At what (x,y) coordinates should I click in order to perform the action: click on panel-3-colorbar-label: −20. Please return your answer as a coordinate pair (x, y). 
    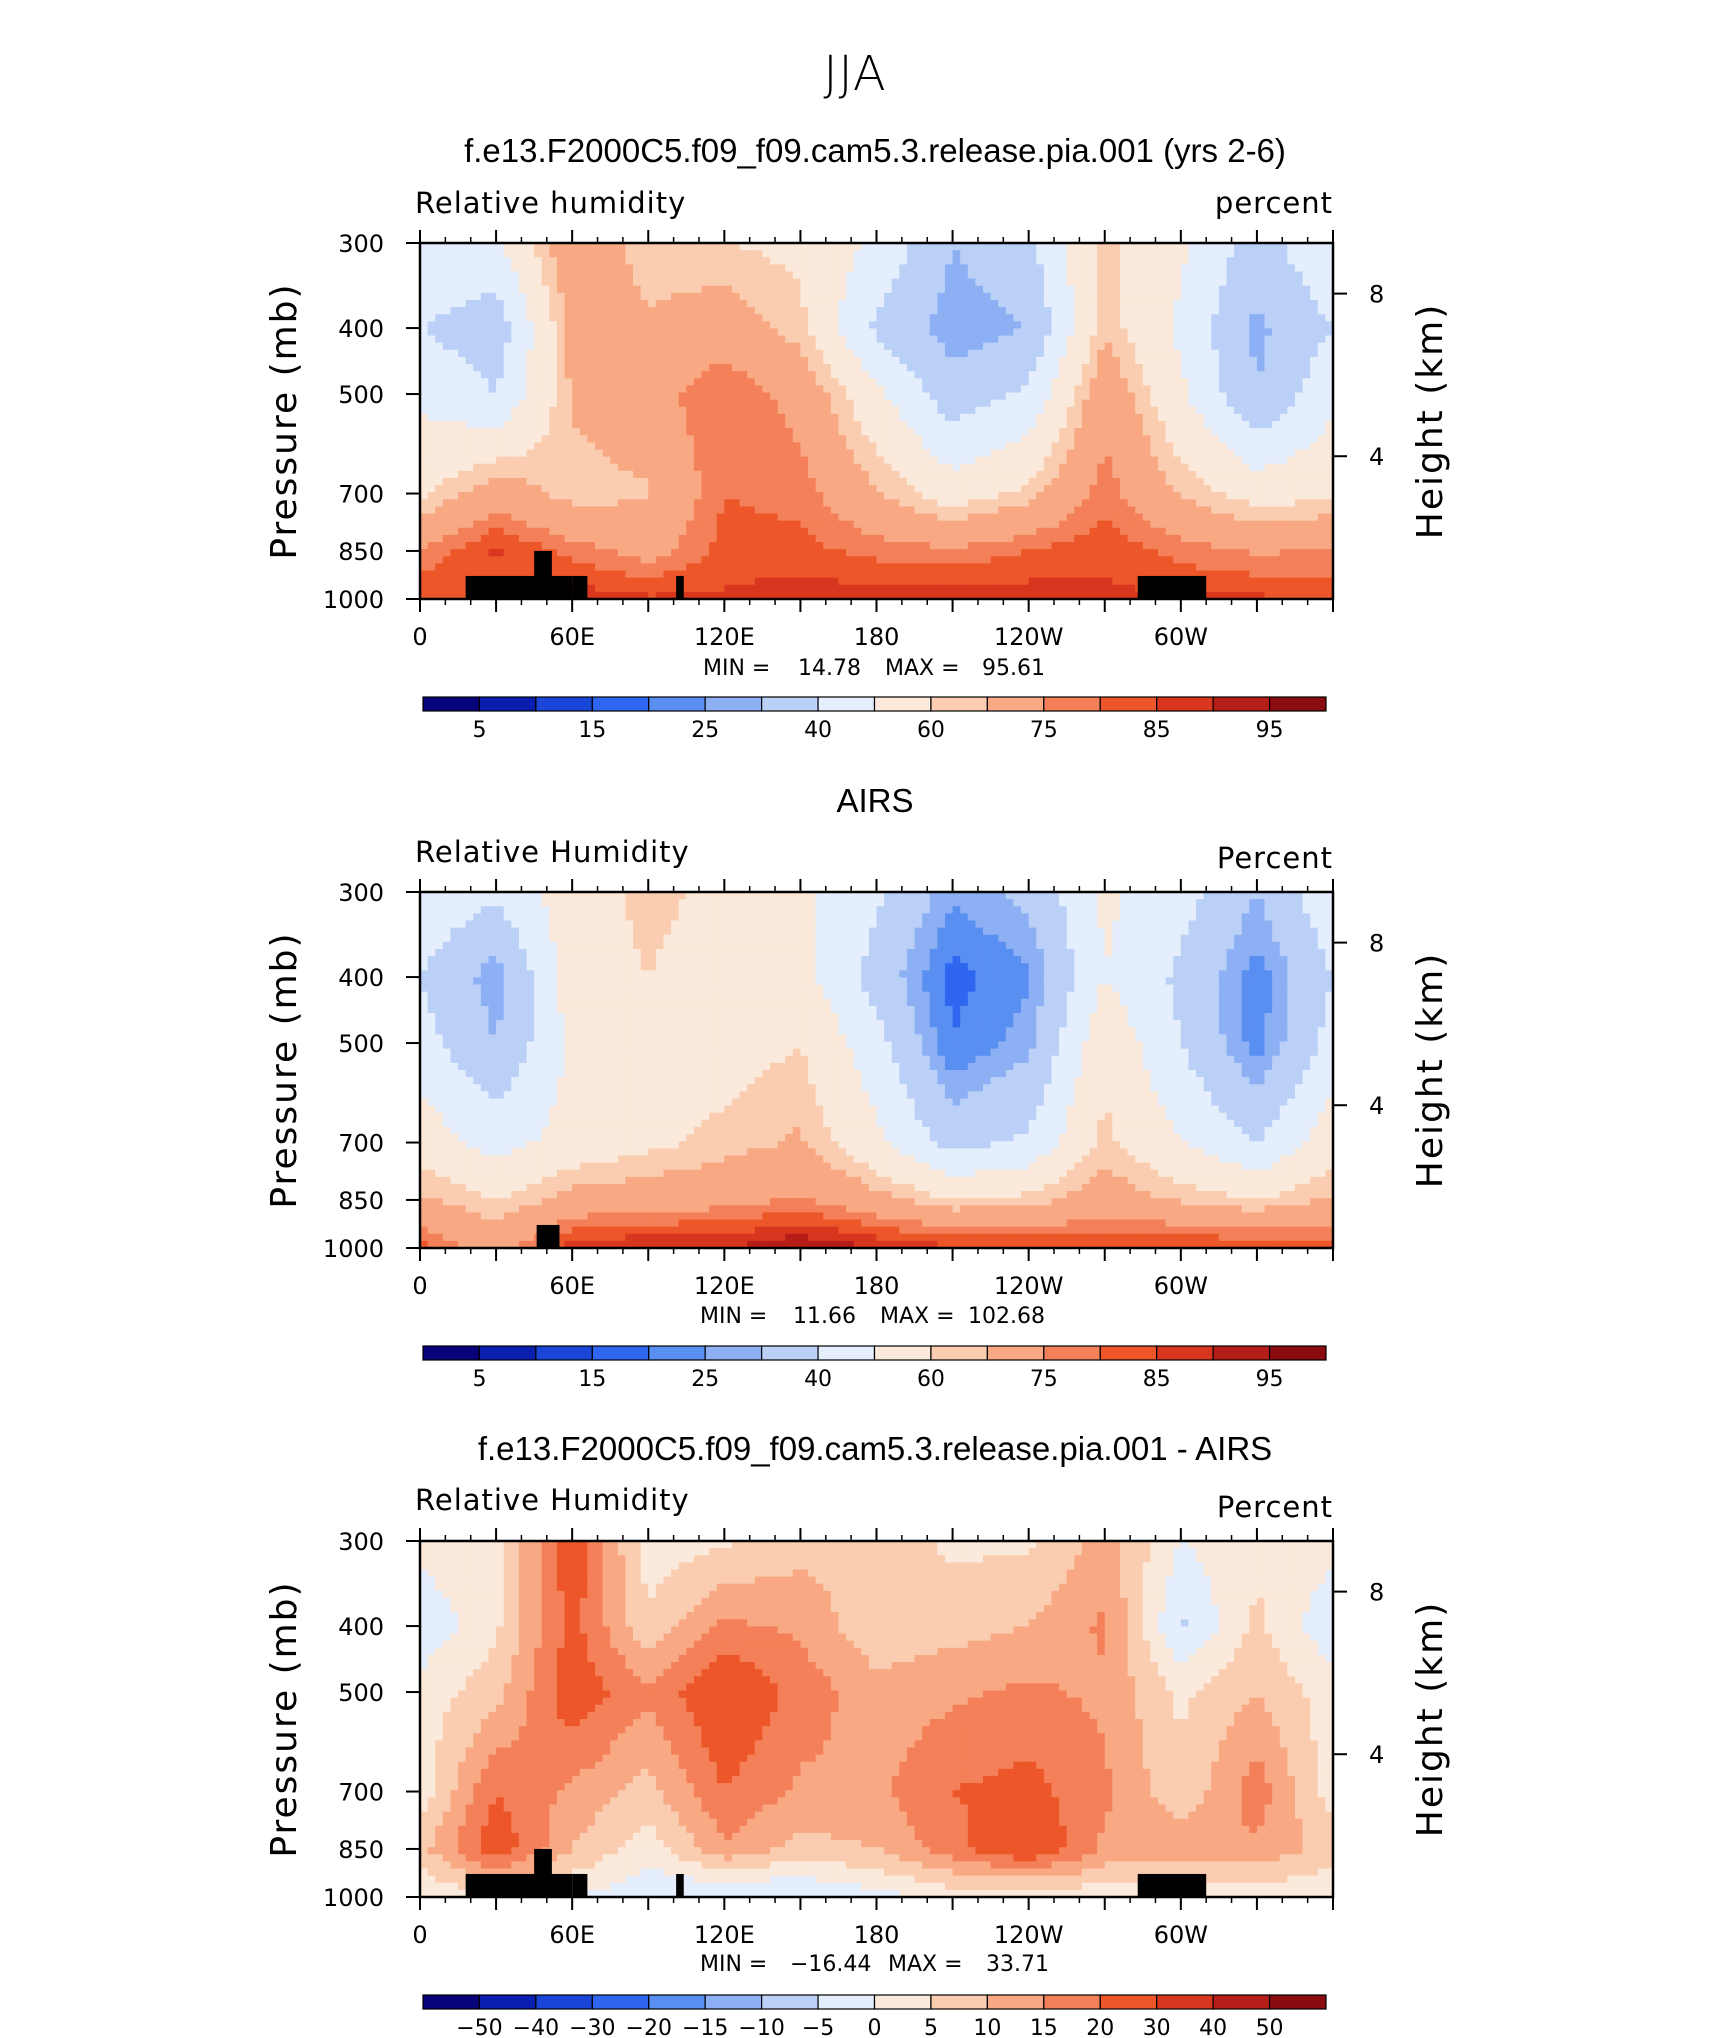
    Looking at the image, I should click on (649, 2027).